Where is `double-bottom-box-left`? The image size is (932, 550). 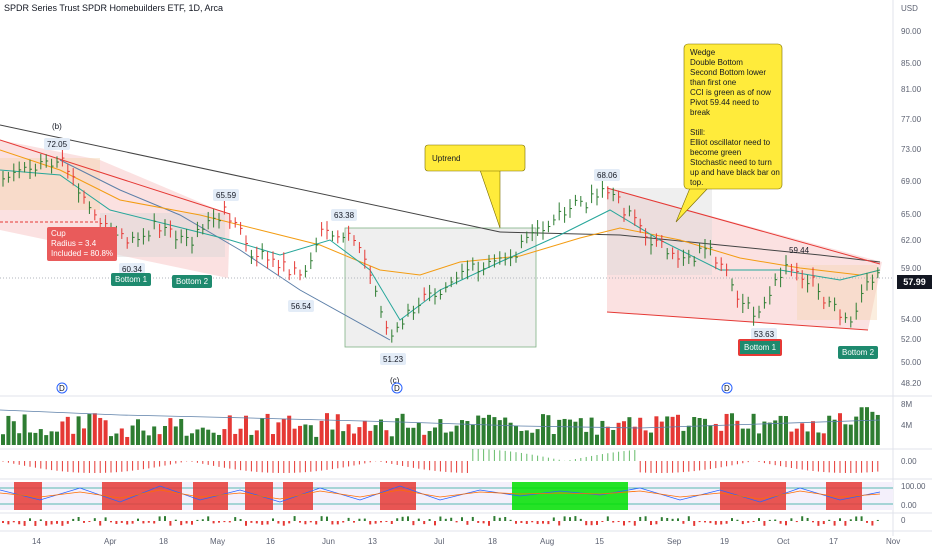
double-bottom-box-left is located at coordinates (162, 235).